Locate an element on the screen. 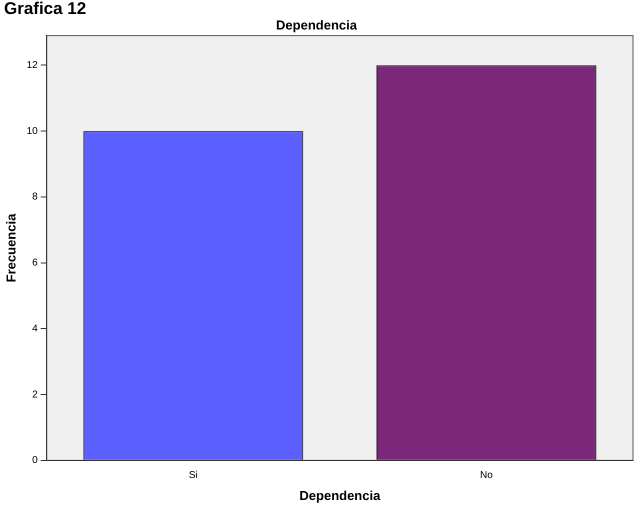 This screenshot has height=508, width=635. x-tick-label: Si is located at coordinates (193, 476).